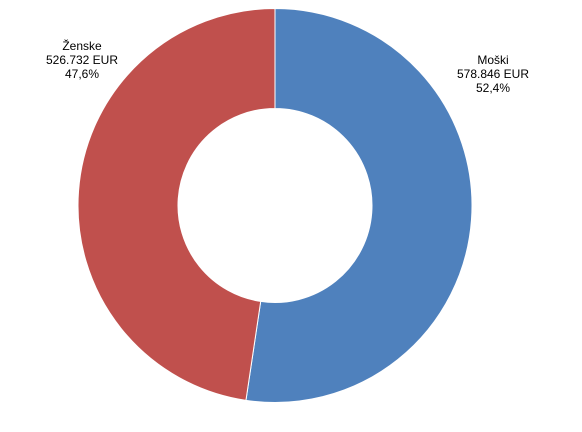 This screenshot has height=432, width=582. Describe the element at coordinates (82, 74) in the screenshot. I see `percentage-label: 47,6%` at that location.